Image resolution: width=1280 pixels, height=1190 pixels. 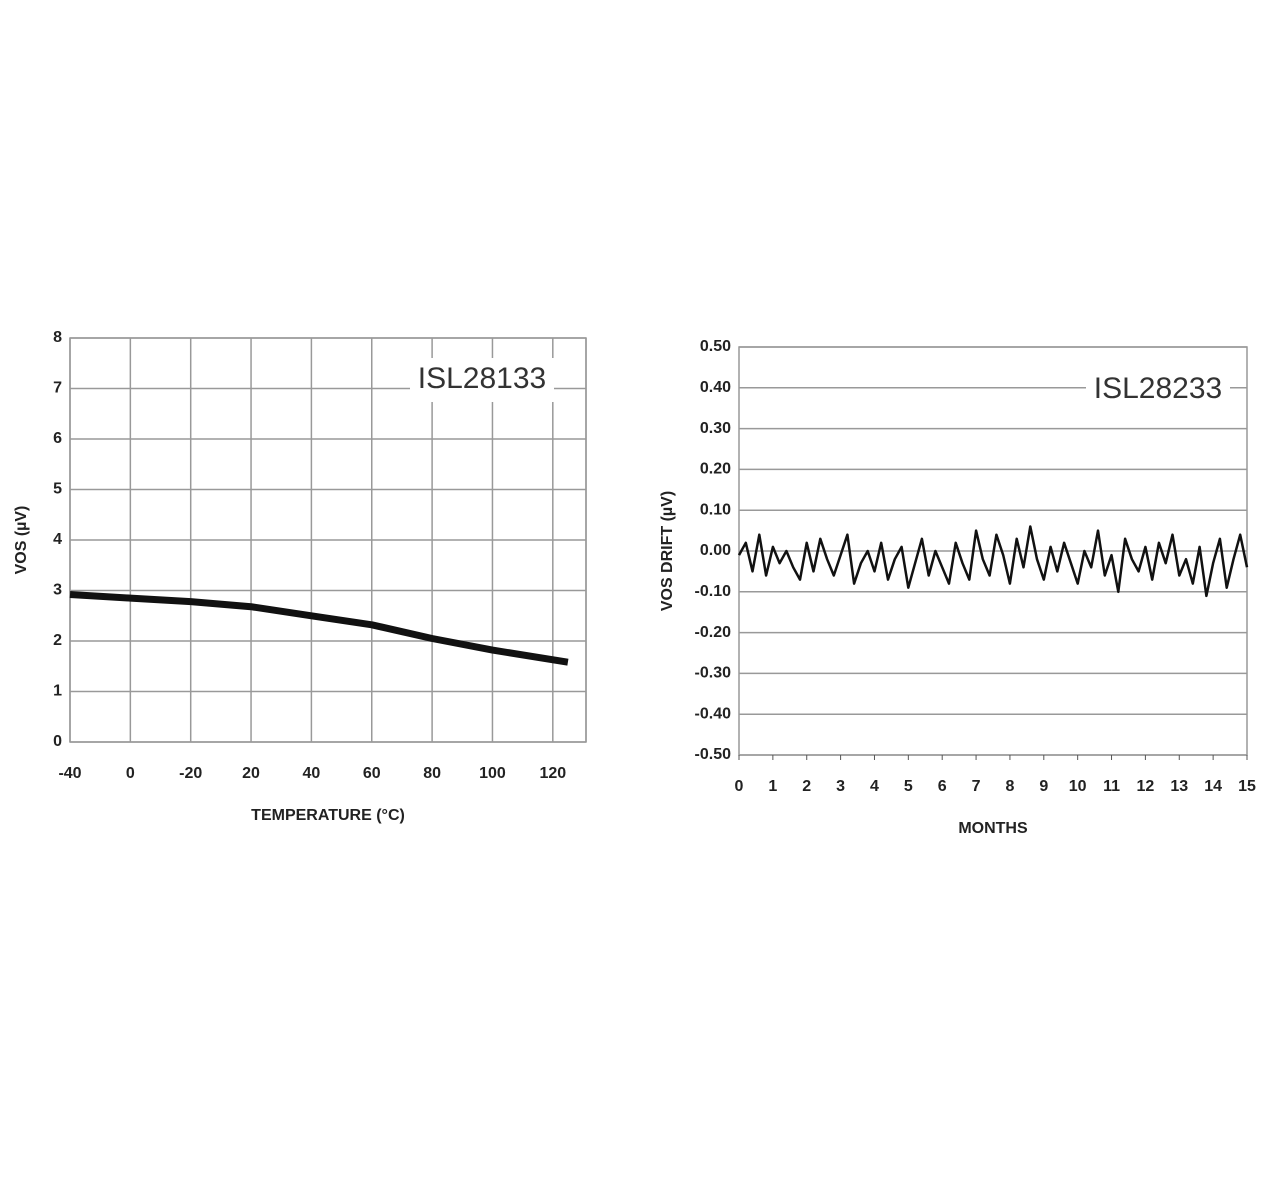 What do you see at coordinates (432, 773) in the screenshot?
I see `x-tick-label: 80` at bounding box center [432, 773].